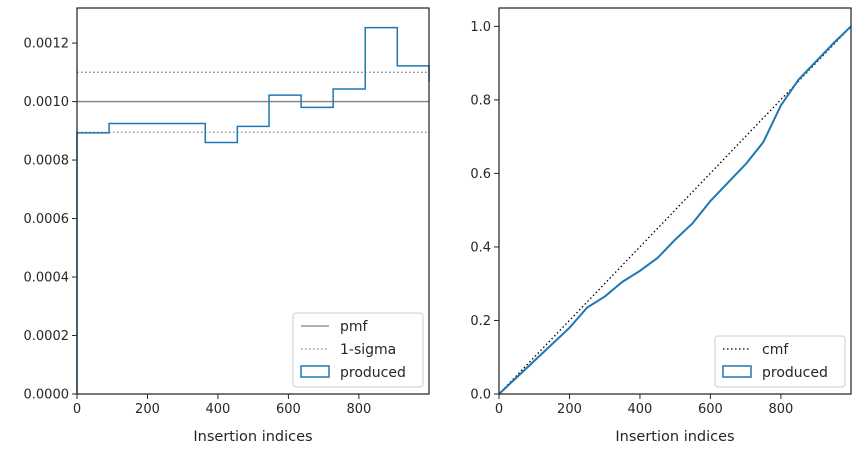 This screenshot has height=453, width=861. What do you see at coordinates (354, 327) in the screenshot?
I see `legend-pmf-label: pmf` at bounding box center [354, 327].